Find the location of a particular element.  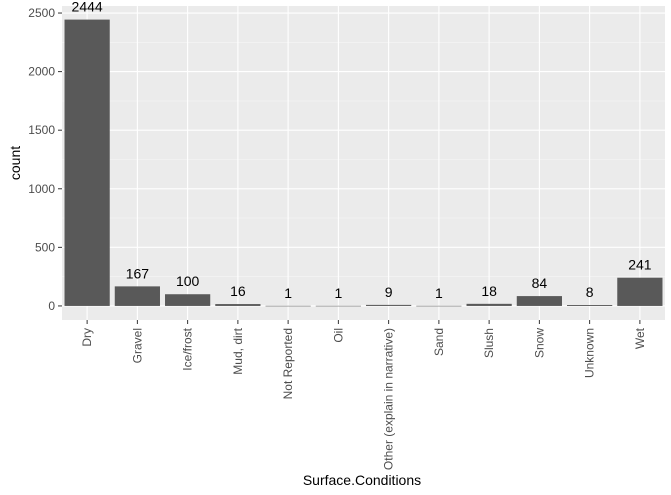

bar-value-label: 16 is located at coordinates (238, 291).